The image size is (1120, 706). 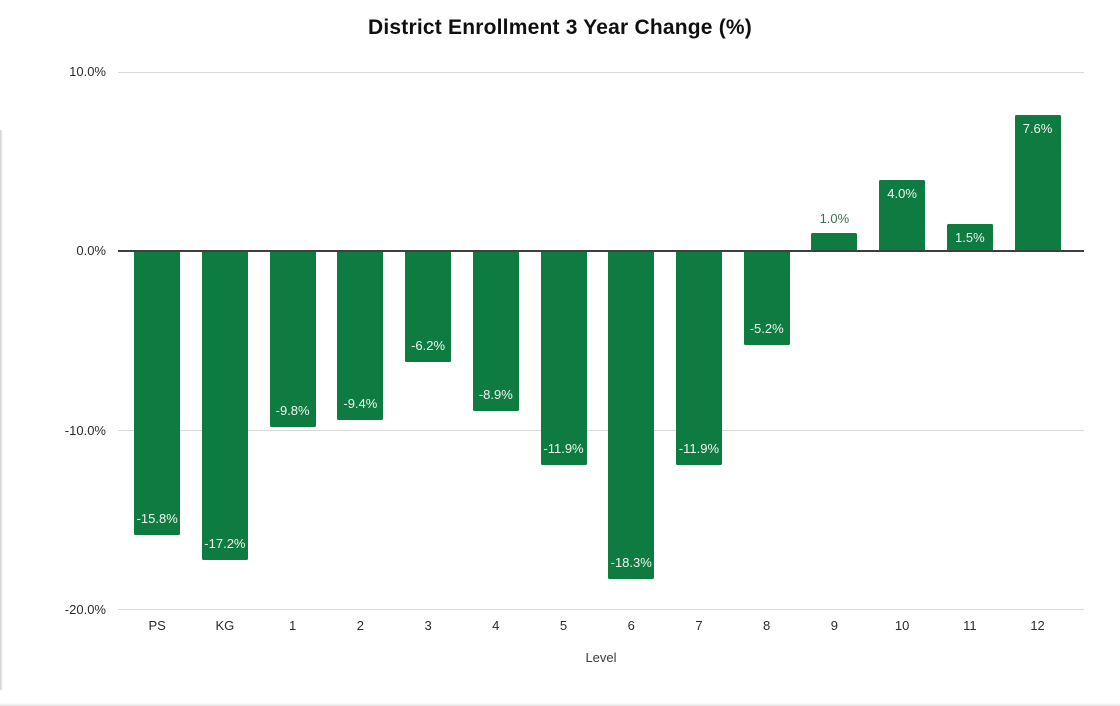 I want to click on bar-value-label: -9.4%, so click(x=360, y=403).